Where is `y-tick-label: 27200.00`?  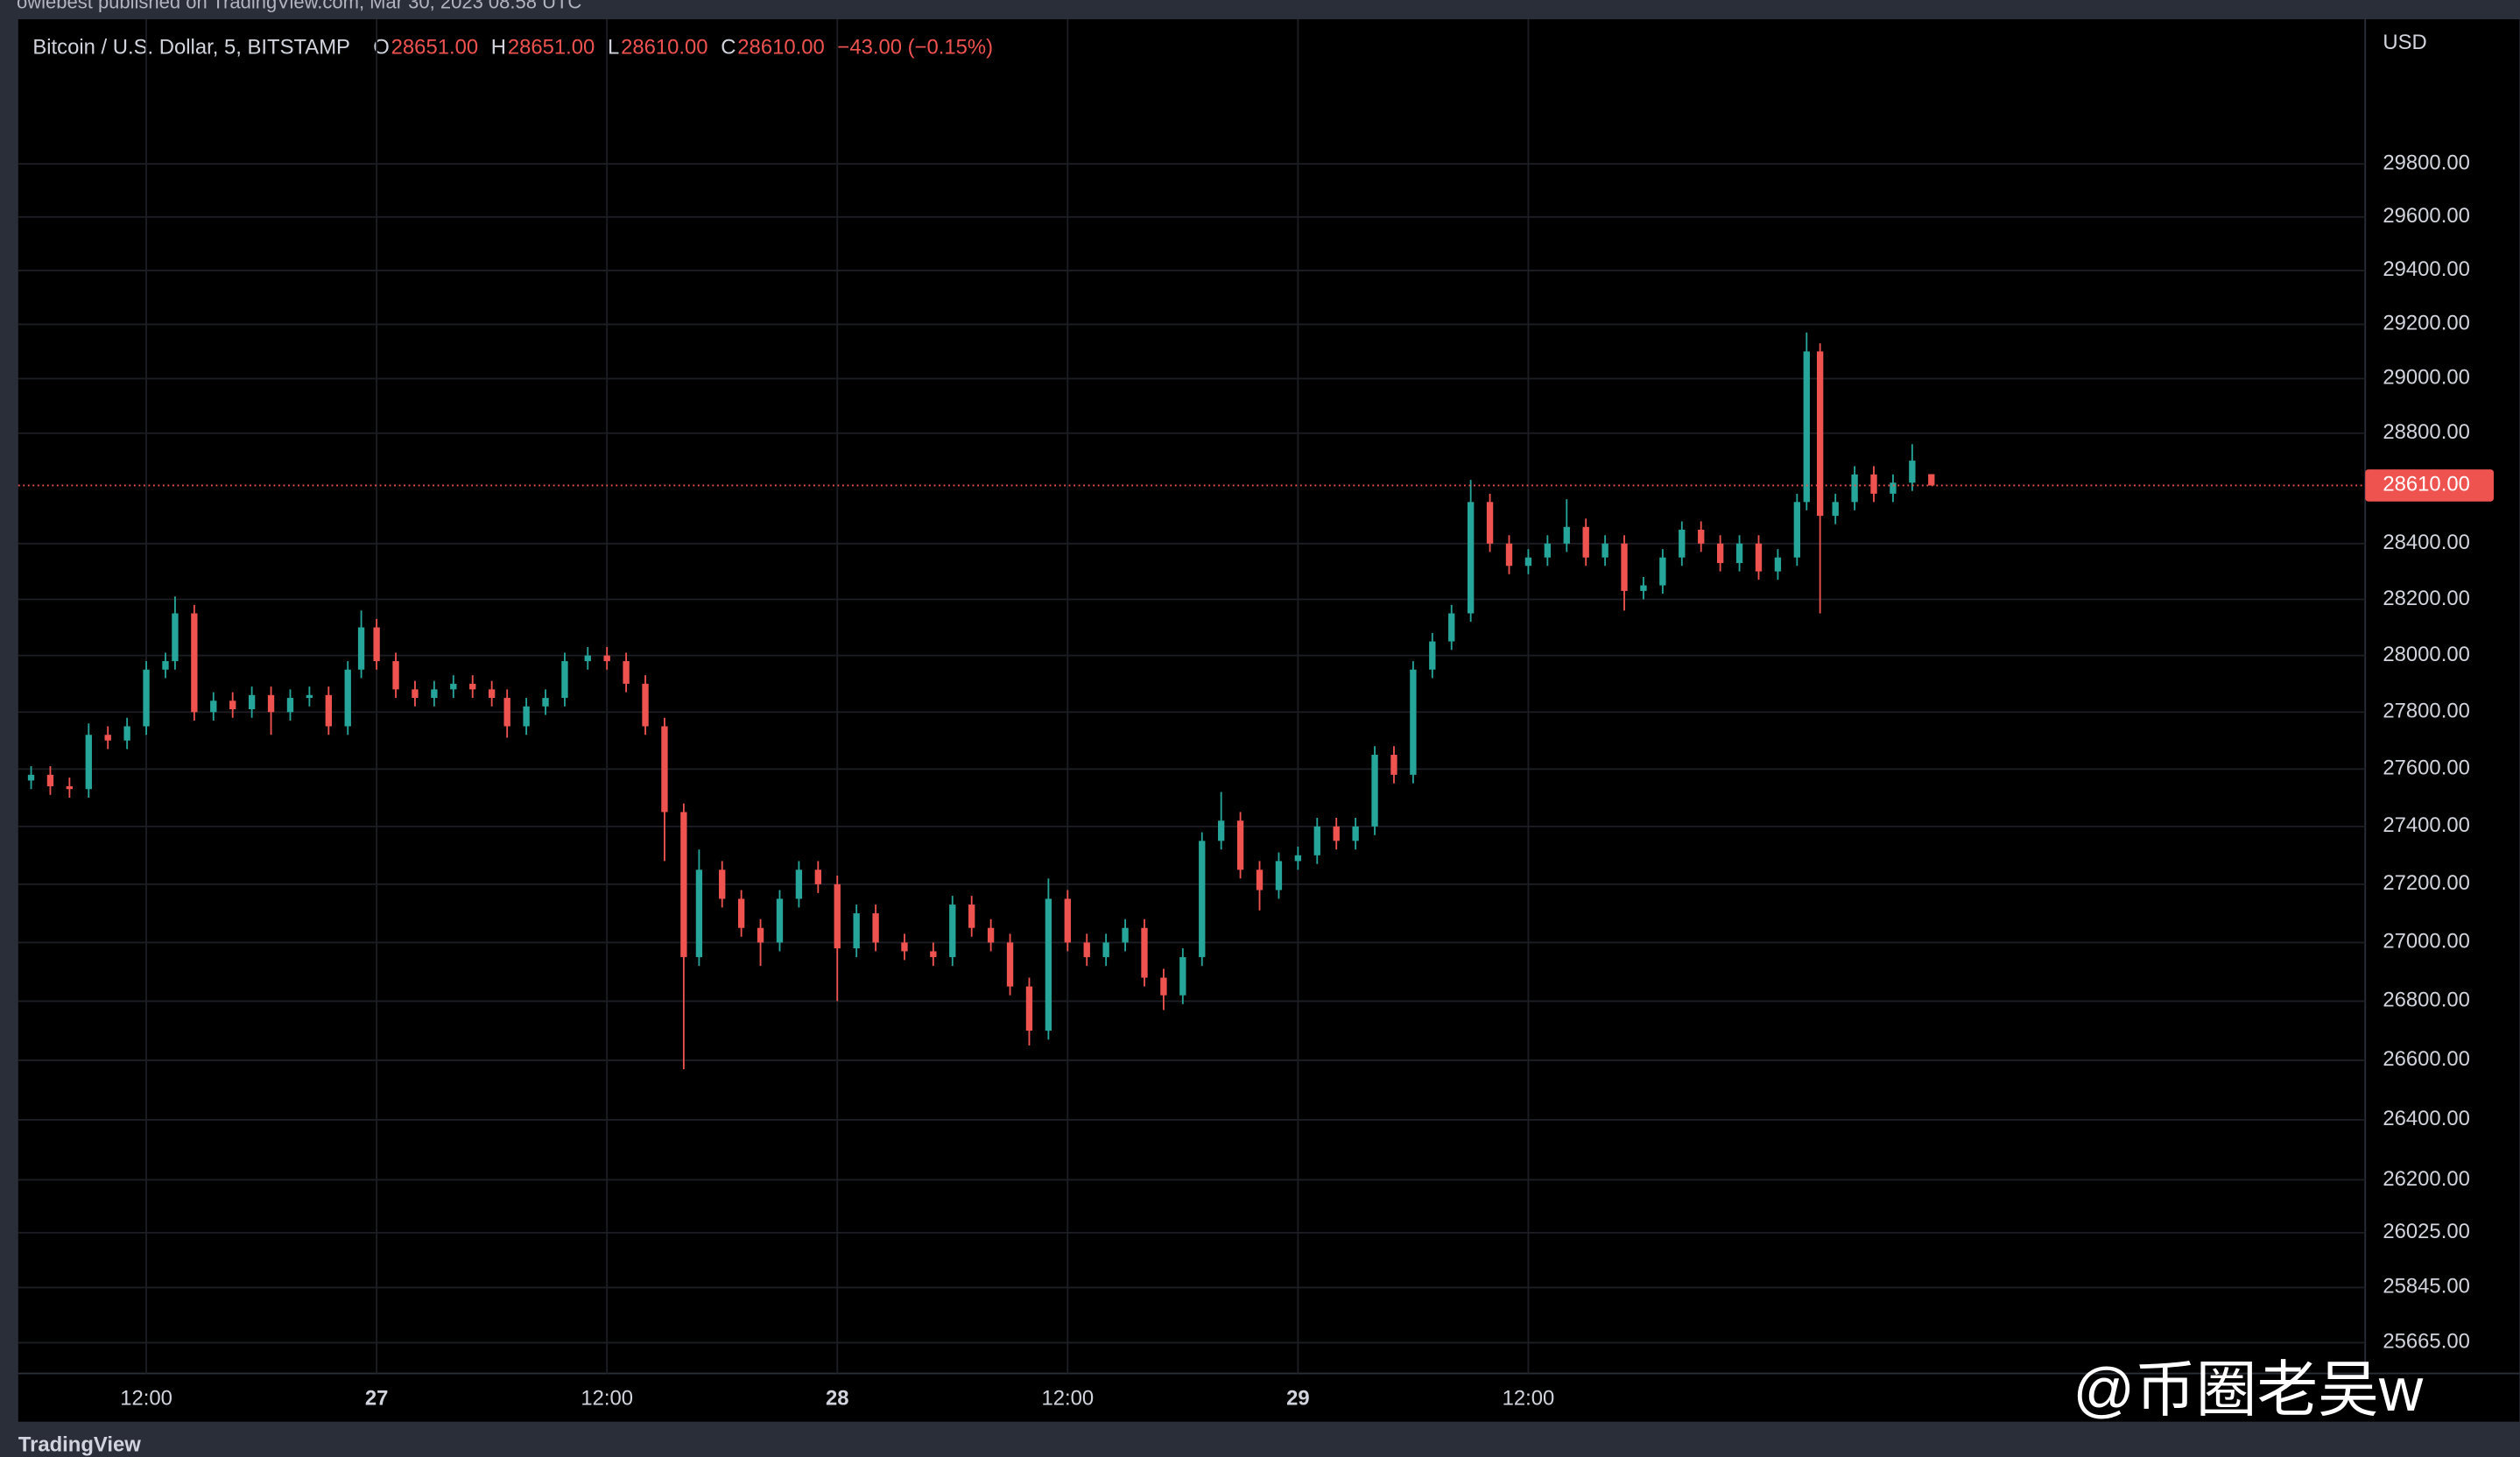 y-tick-label: 27200.00 is located at coordinates (2426, 883).